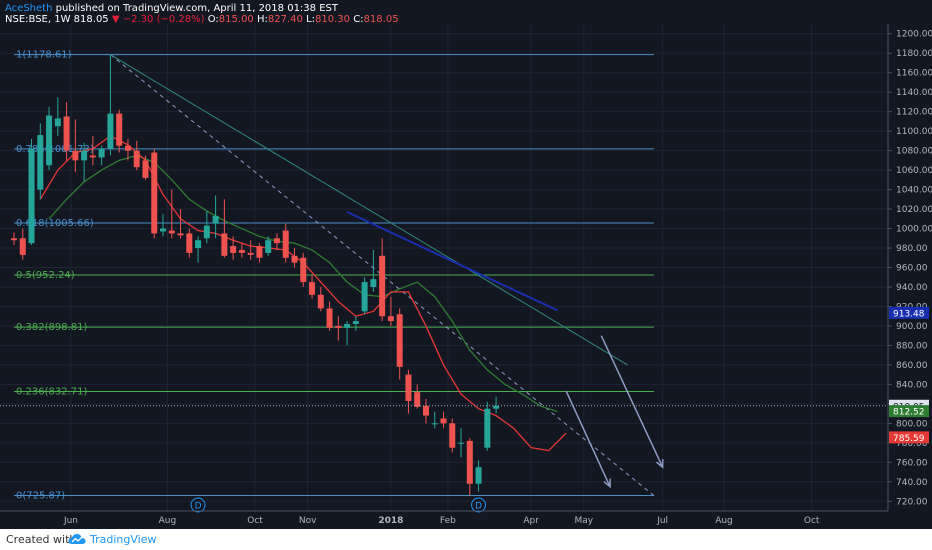  I want to click on y-tick-label: 780.00, so click(912, 444).